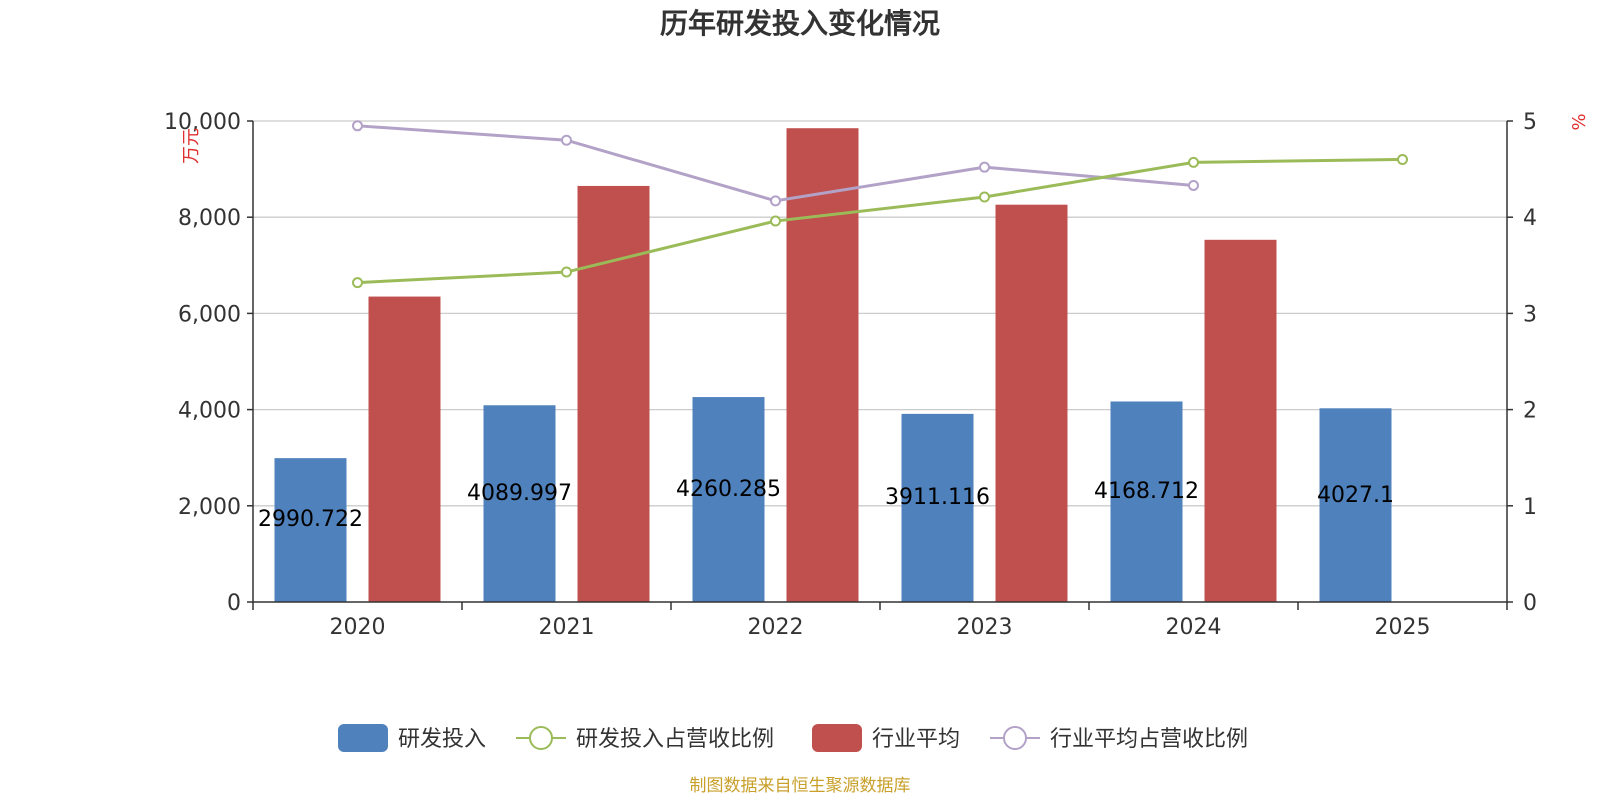  Describe the element at coordinates (1530, 603) in the screenshot. I see `right-axis-tick-label: 0` at that location.